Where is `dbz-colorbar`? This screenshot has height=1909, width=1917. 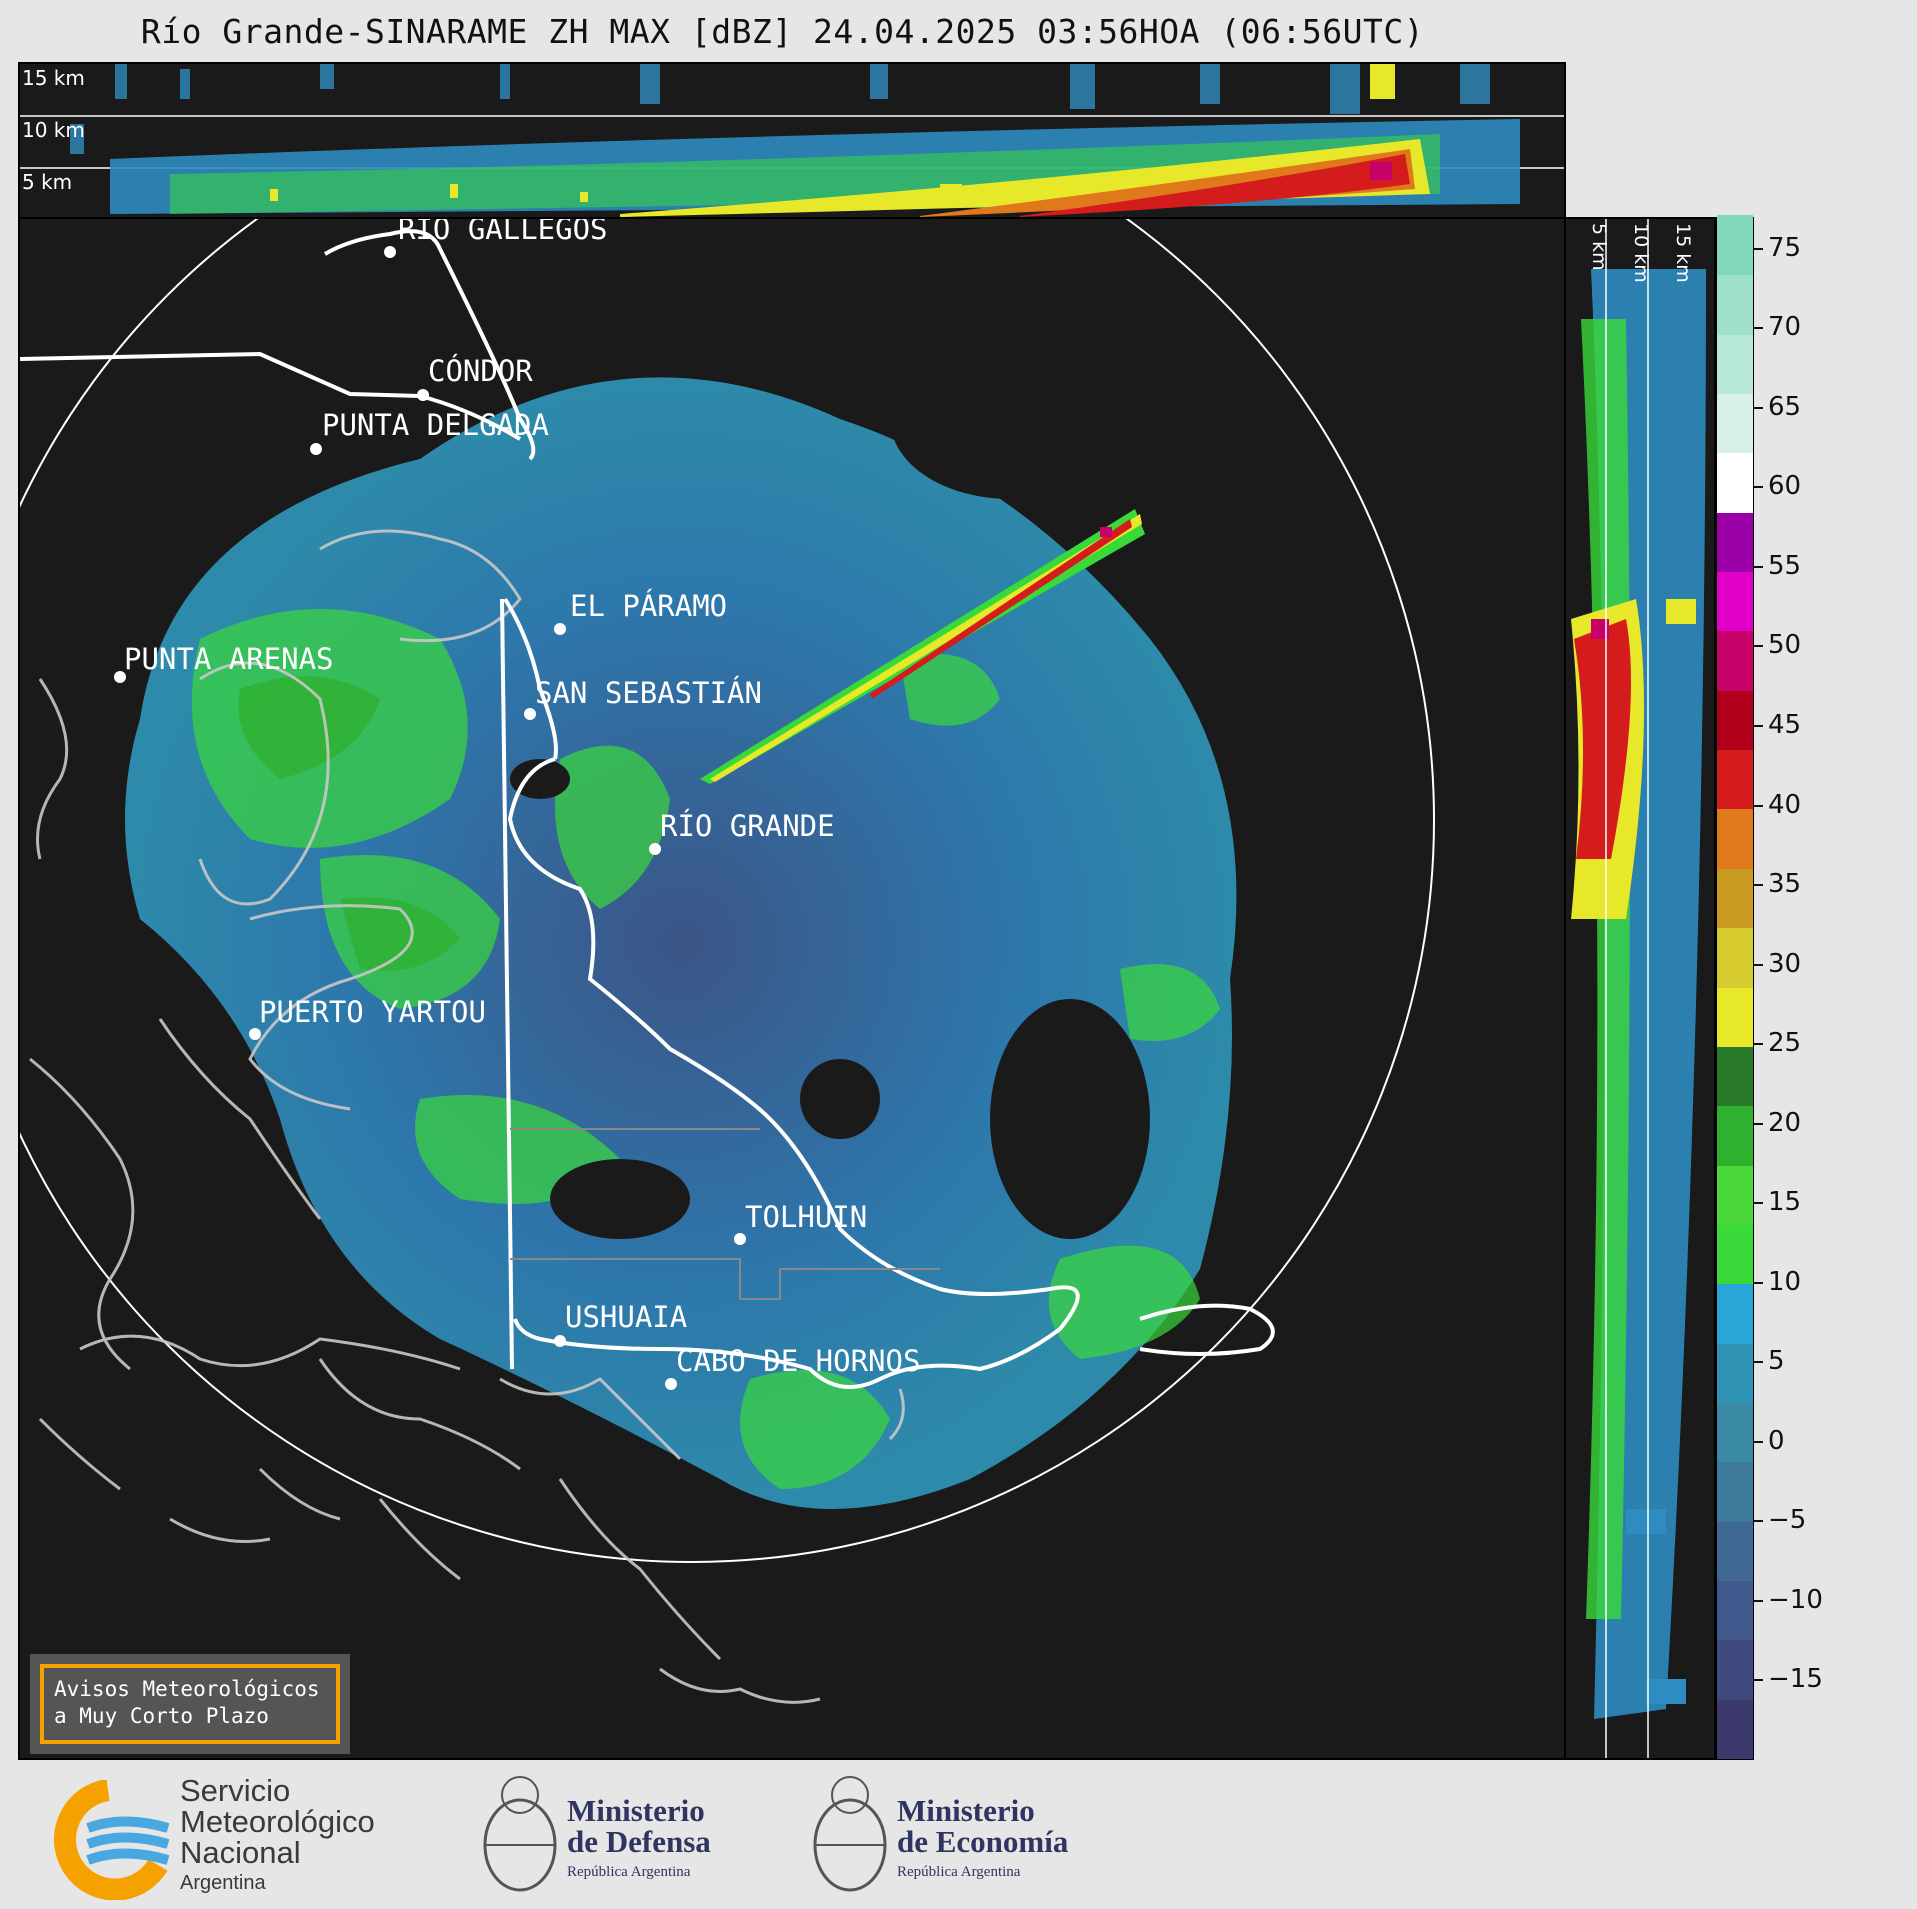 dbz-colorbar is located at coordinates (1735, 987).